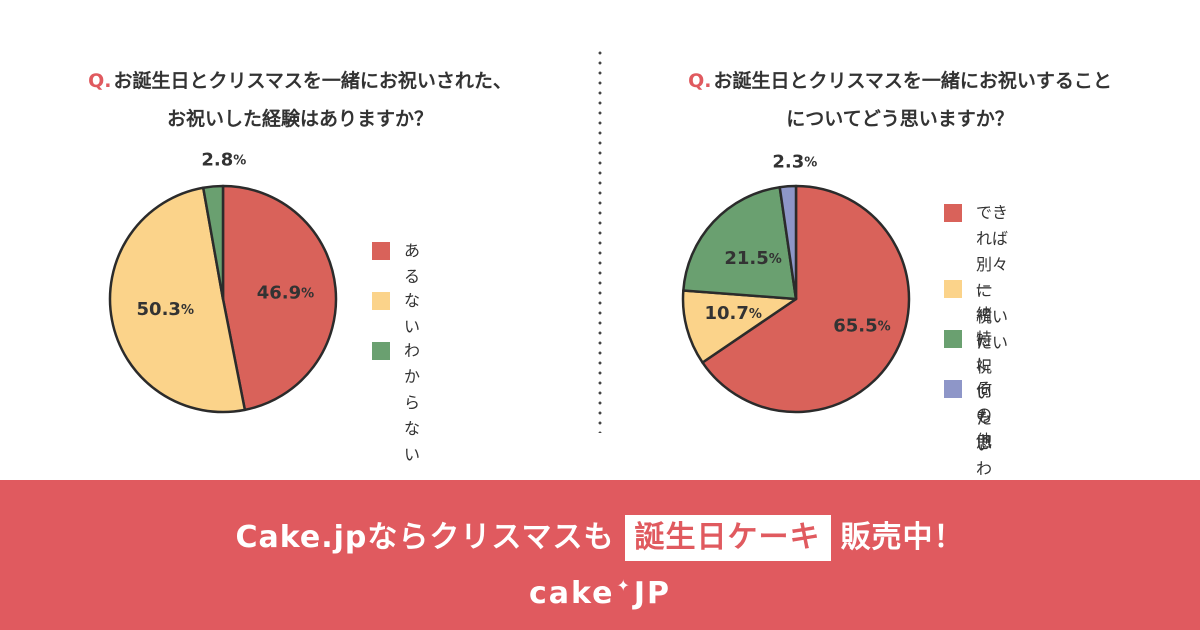 The width and height of the screenshot is (1200, 630). Describe the element at coordinates (165, 309) in the screenshot. I see `left-value-label-1: 50.3%` at that location.